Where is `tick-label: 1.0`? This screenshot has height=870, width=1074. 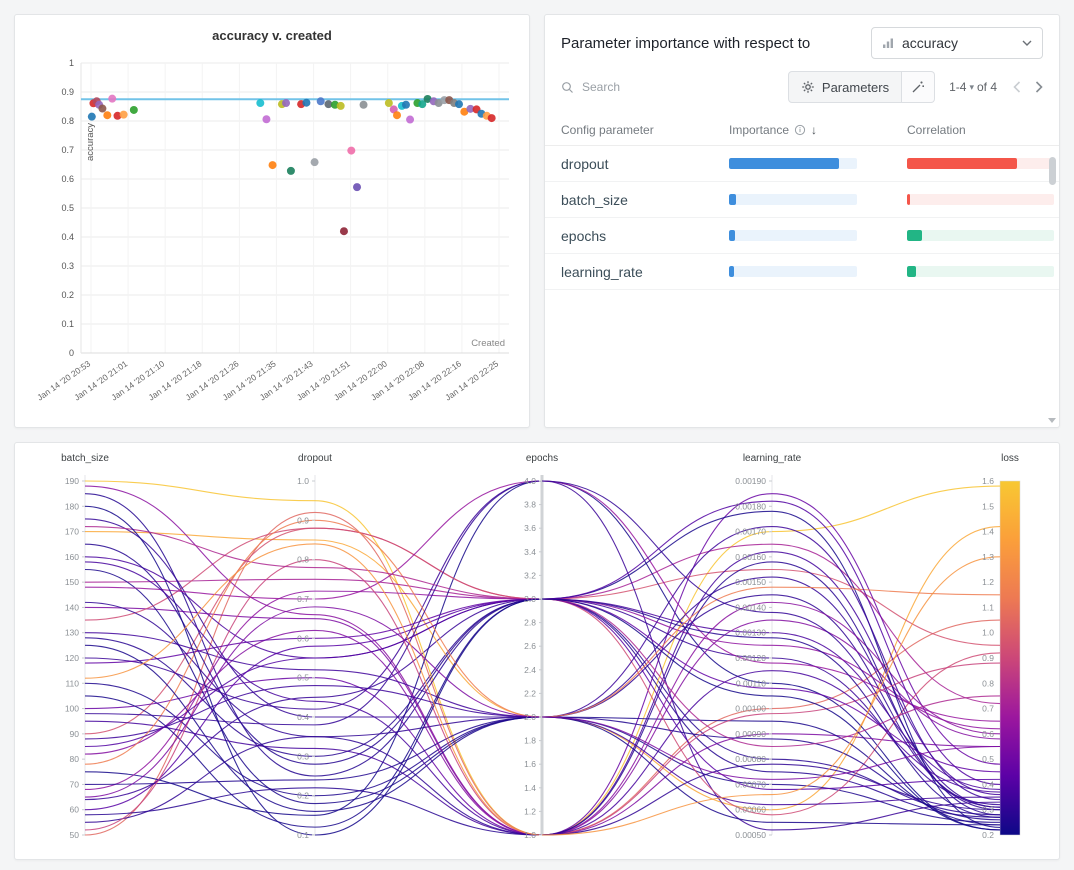
tick-label: 1.0 is located at coordinates (303, 481).